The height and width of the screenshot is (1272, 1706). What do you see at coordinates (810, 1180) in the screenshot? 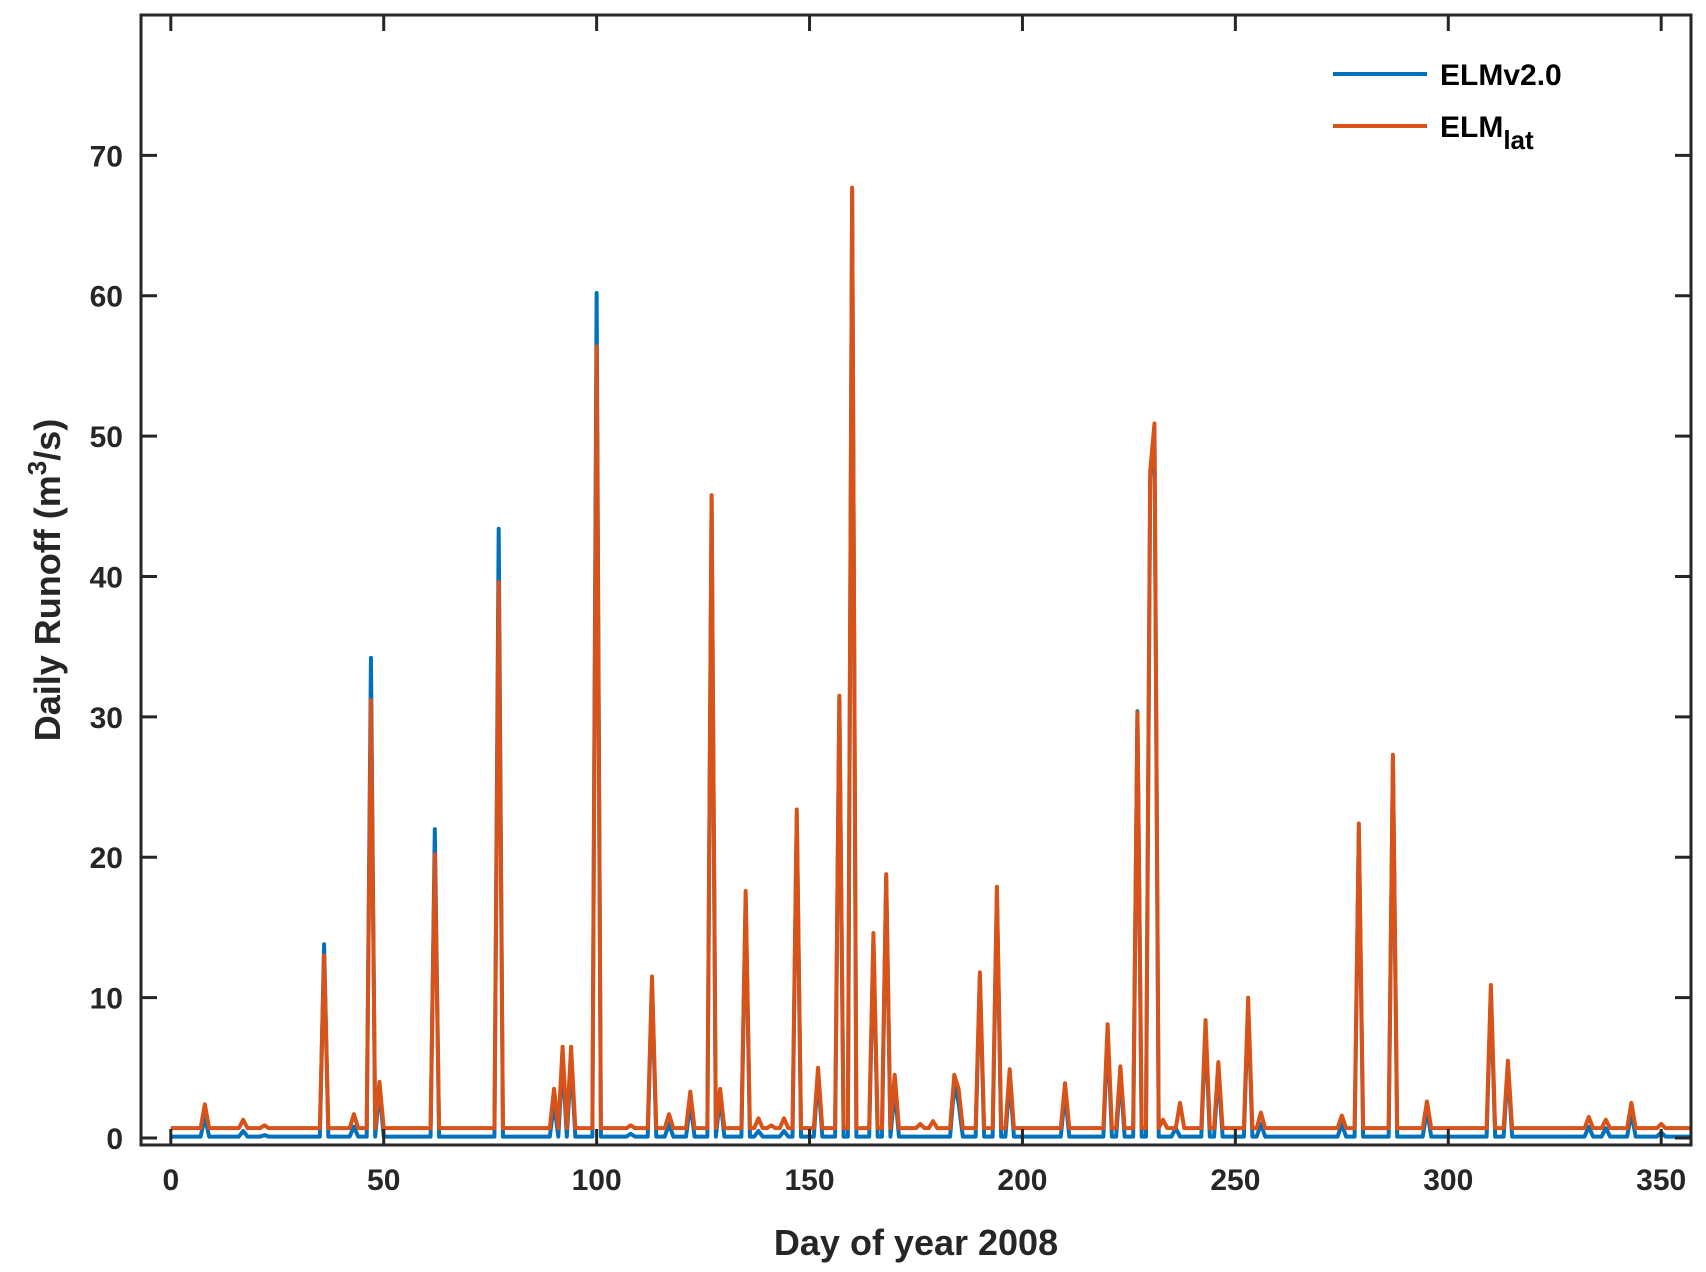
I see `x-tick-label: 150` at bounding box center [810, 1180].